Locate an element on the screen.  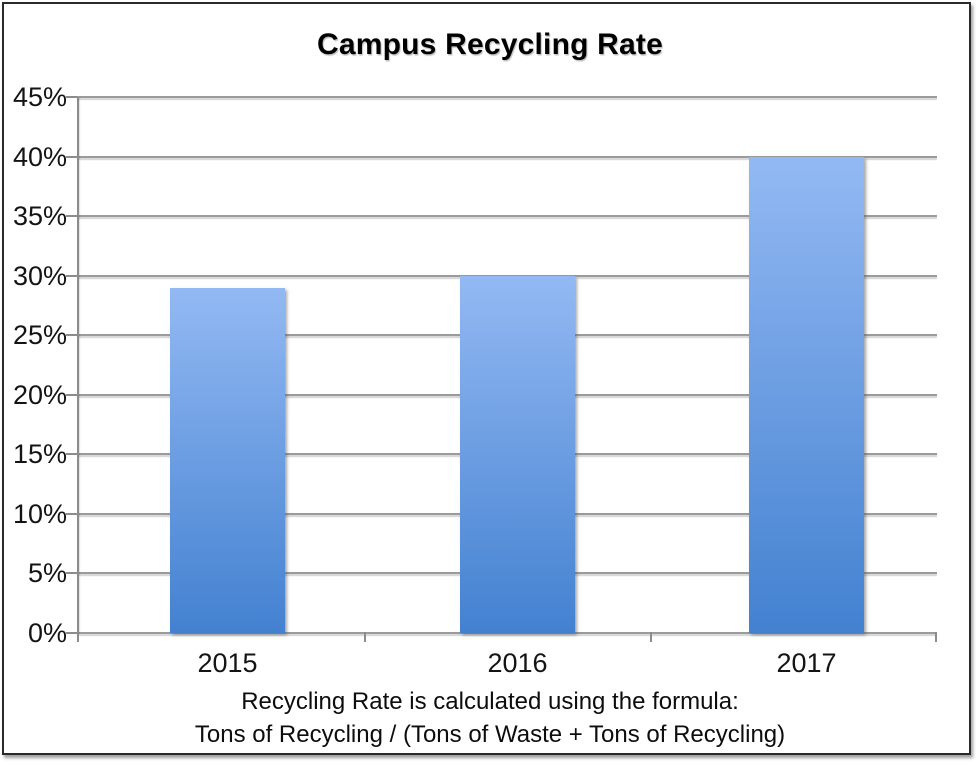
bar-2017 is located at coordinates (806, 394).